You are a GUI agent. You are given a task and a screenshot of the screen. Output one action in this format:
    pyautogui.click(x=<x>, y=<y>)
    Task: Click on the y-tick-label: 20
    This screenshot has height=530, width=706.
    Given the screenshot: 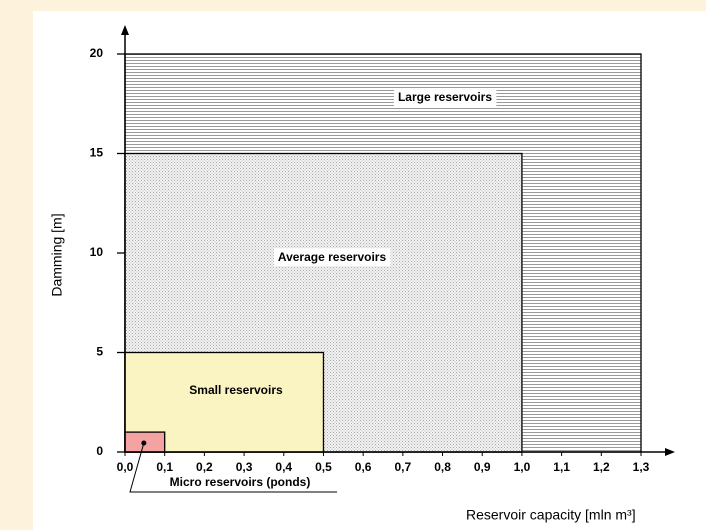 What is the action you would take?
    pyautogui.click(x=97, y=53)
    